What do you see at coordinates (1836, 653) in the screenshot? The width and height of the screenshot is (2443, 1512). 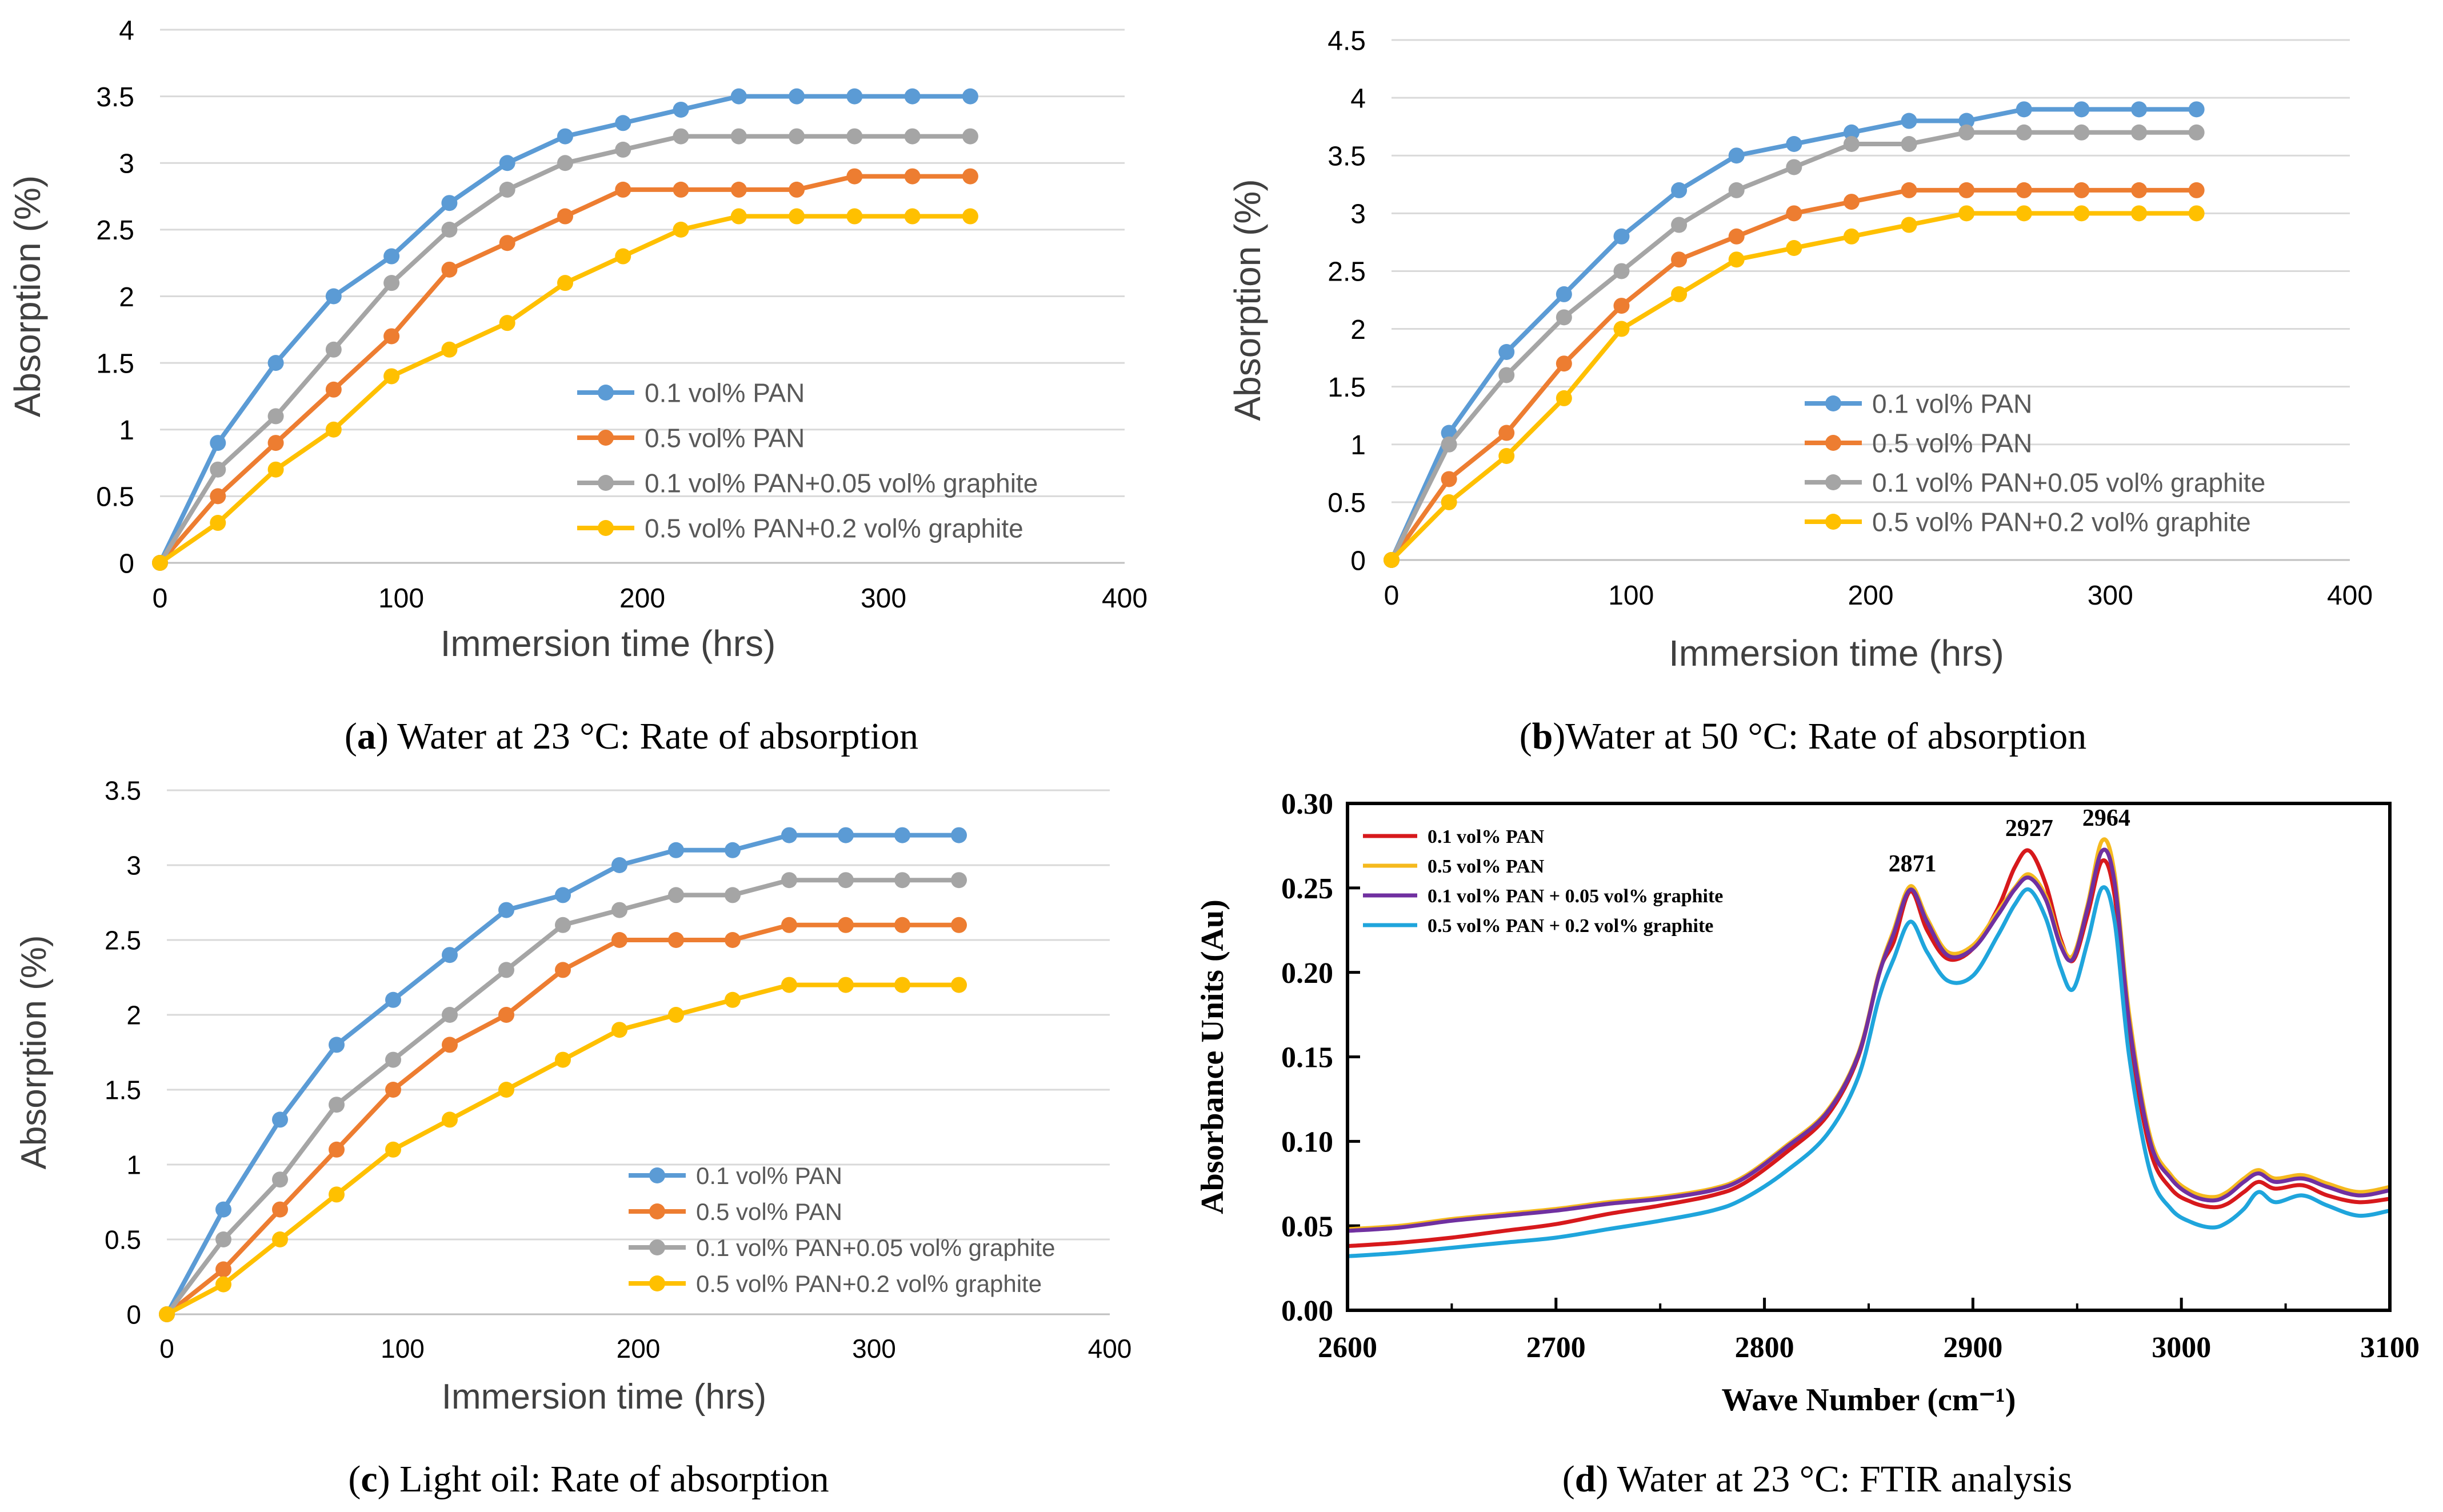 I see `x-axis-label: Immersion time (hrs)` at bounding box center [1836, 653].